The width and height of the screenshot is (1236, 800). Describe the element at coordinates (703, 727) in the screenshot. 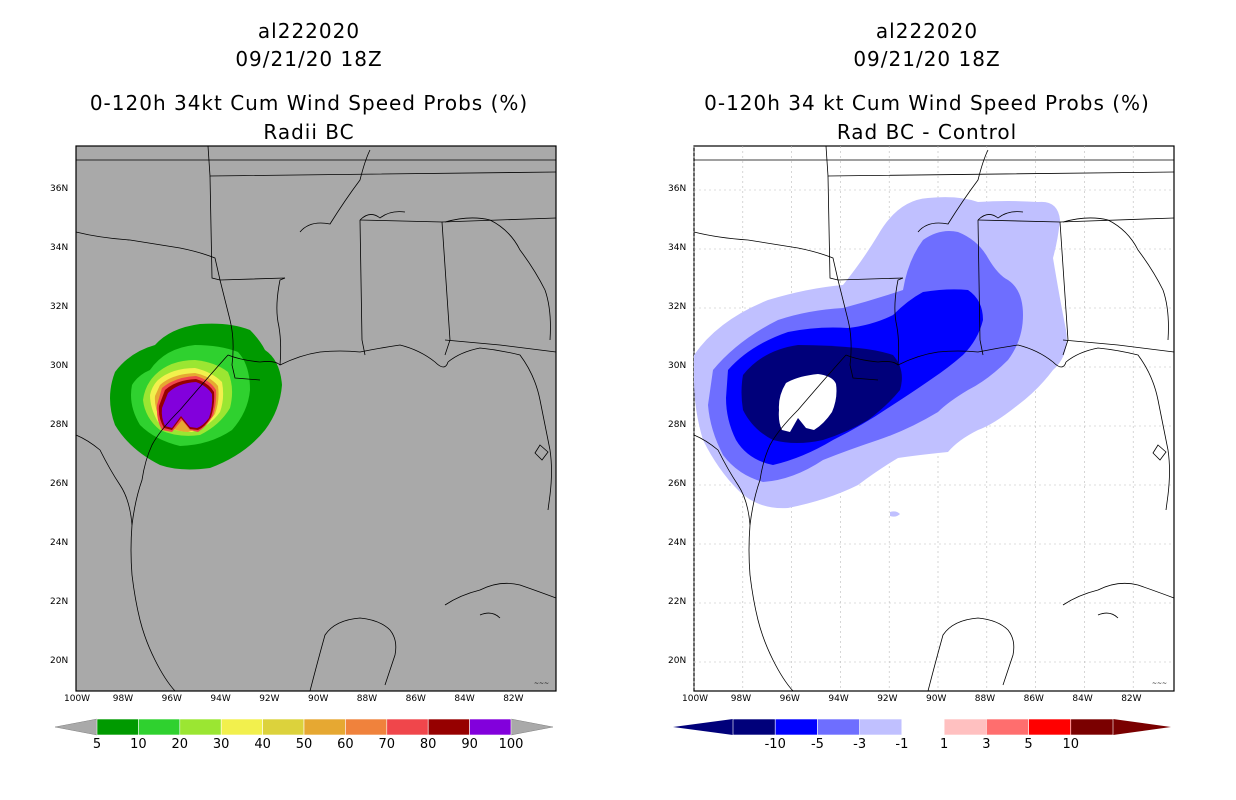

I see `right-colorbar-low-arrow` at that location.